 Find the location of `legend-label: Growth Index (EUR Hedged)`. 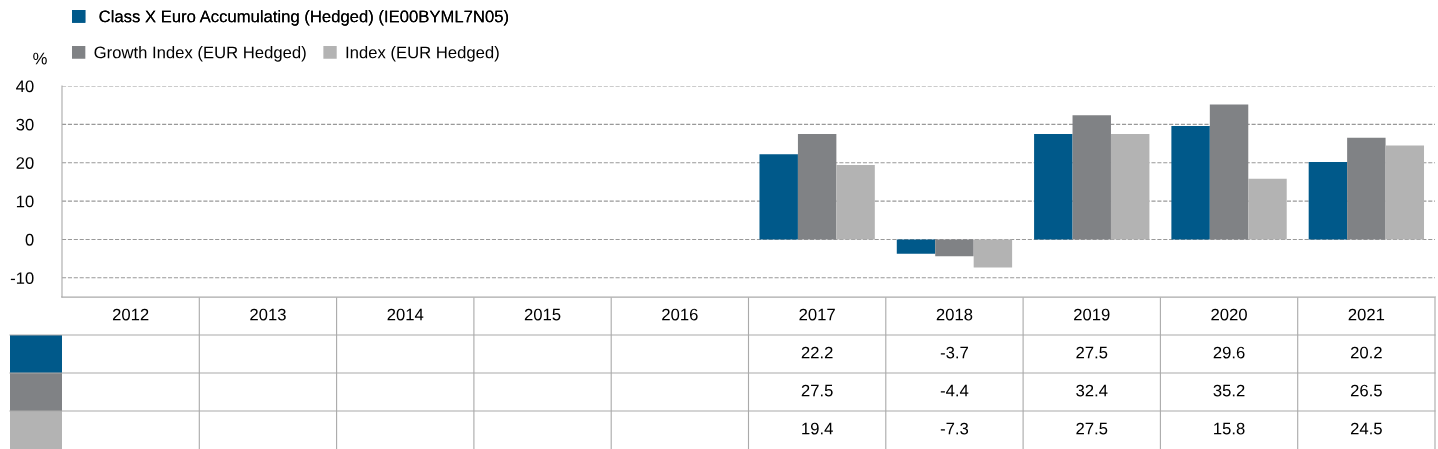

legend-label: Growth Index (EUR Hedged) is located at coordinates (200, 54).